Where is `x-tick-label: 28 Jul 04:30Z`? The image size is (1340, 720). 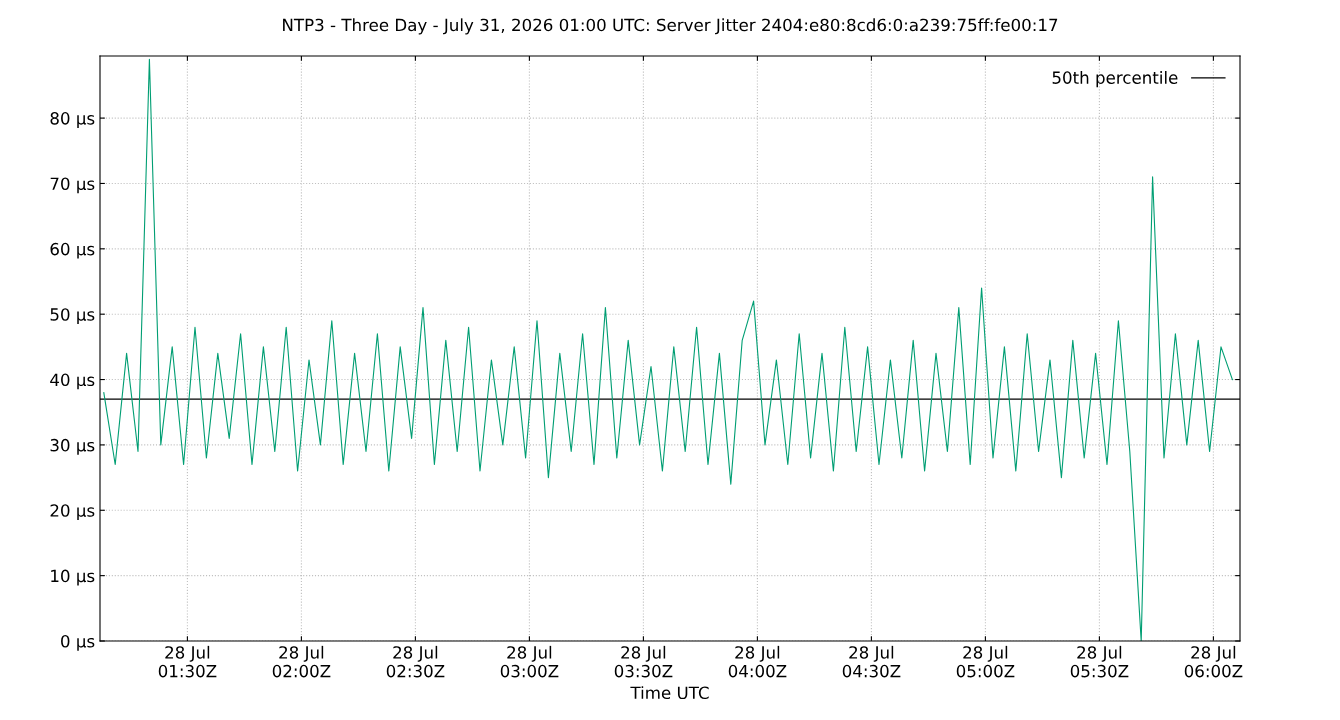
x-tick-label: 28 Jul 04:30Z is located at coordinates (871, 661).